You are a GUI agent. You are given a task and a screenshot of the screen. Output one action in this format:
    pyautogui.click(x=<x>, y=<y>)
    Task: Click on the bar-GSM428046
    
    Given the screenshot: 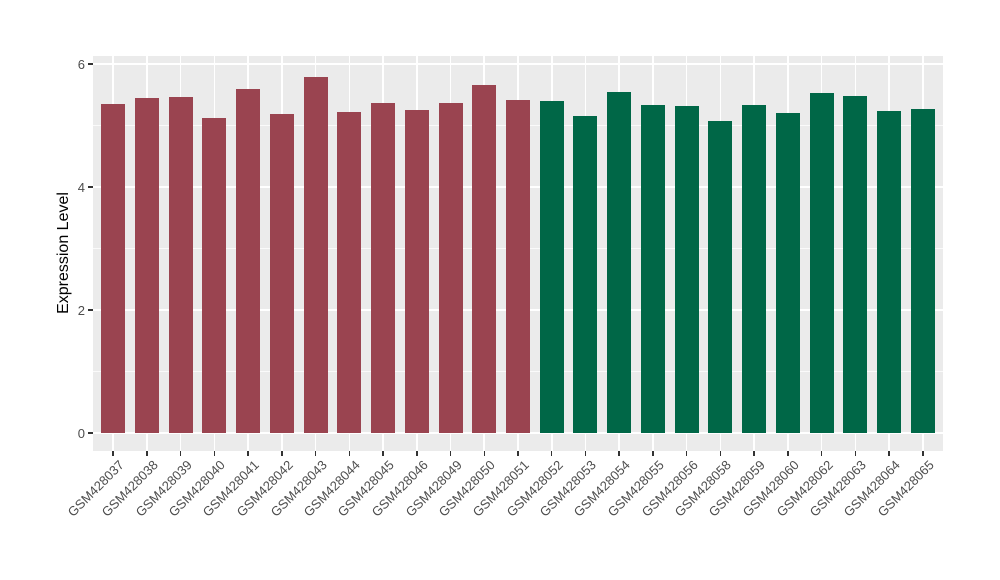 What is the action you would take?
    pyautogui.click(x=416, y=271)
    